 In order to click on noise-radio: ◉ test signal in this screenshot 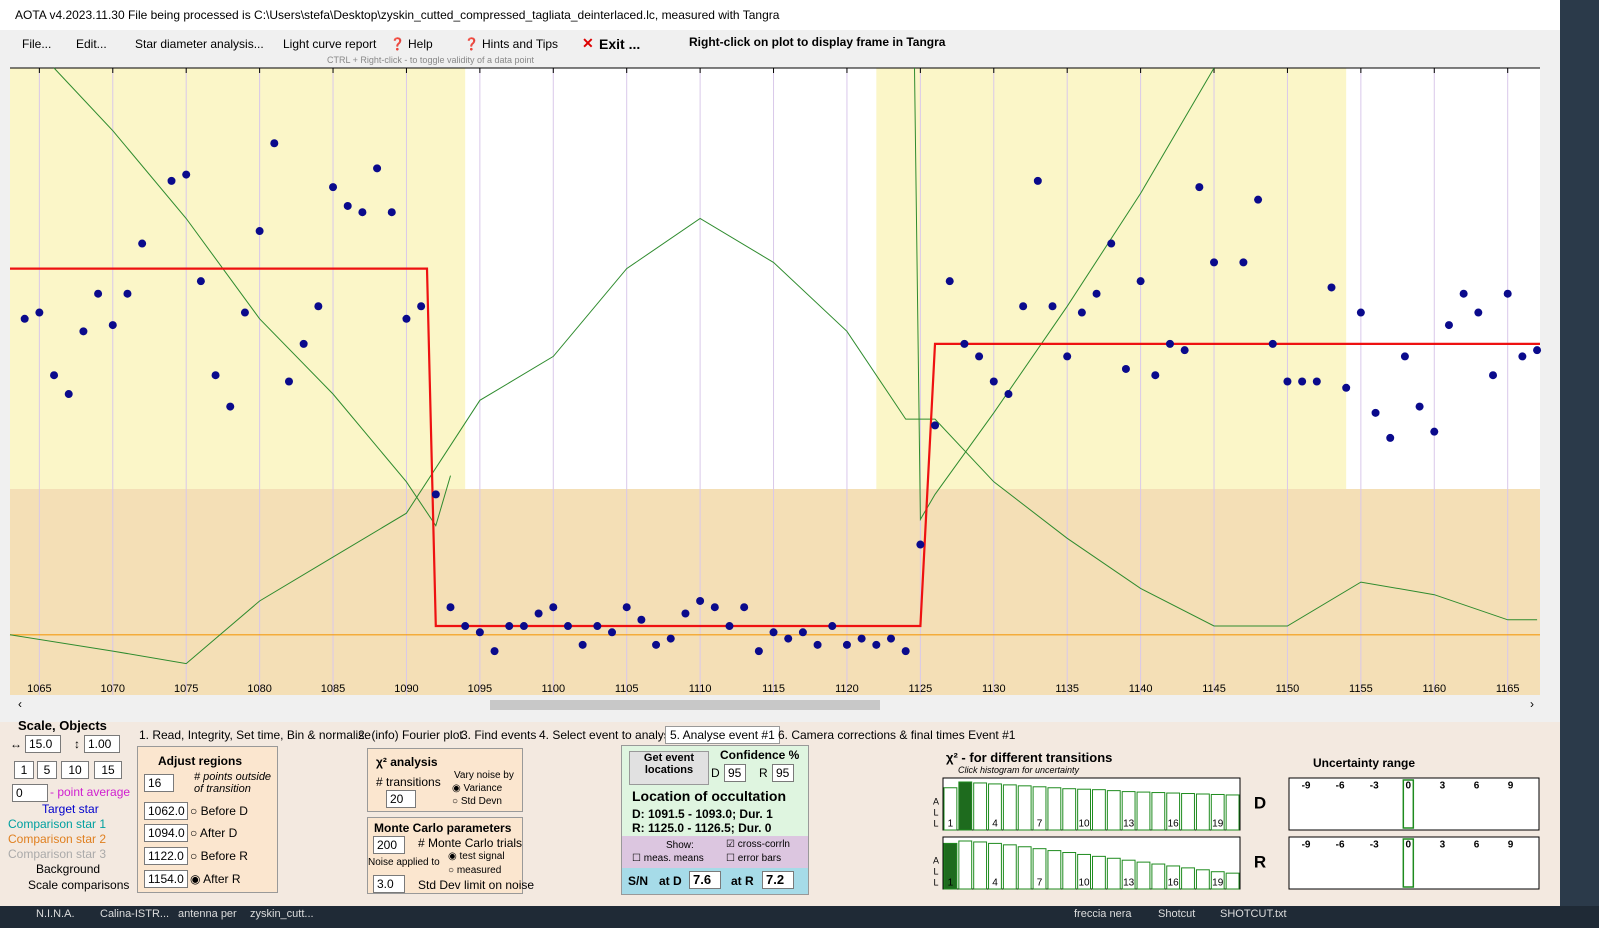, I will do `click(476, 856)`.